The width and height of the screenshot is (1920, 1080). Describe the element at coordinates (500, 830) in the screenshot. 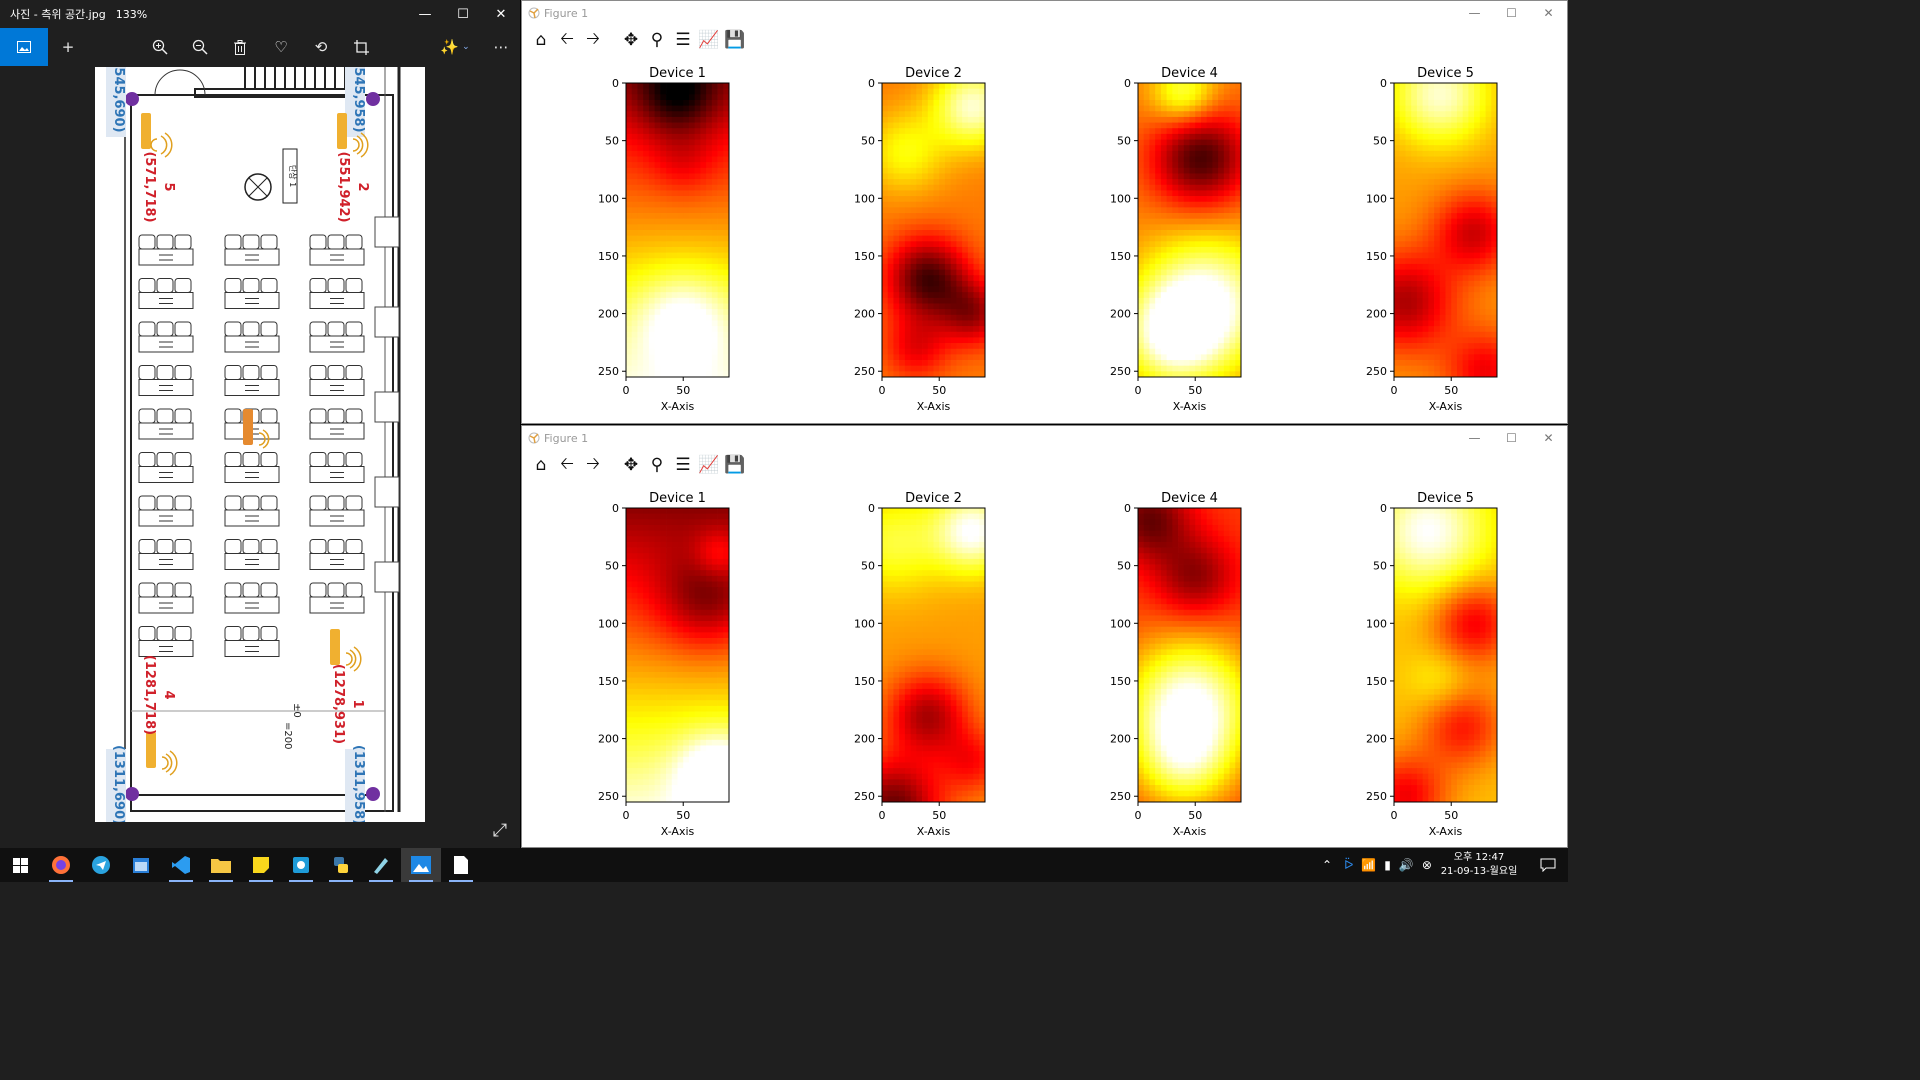

I see `expand-icon: ⤢` at that location.